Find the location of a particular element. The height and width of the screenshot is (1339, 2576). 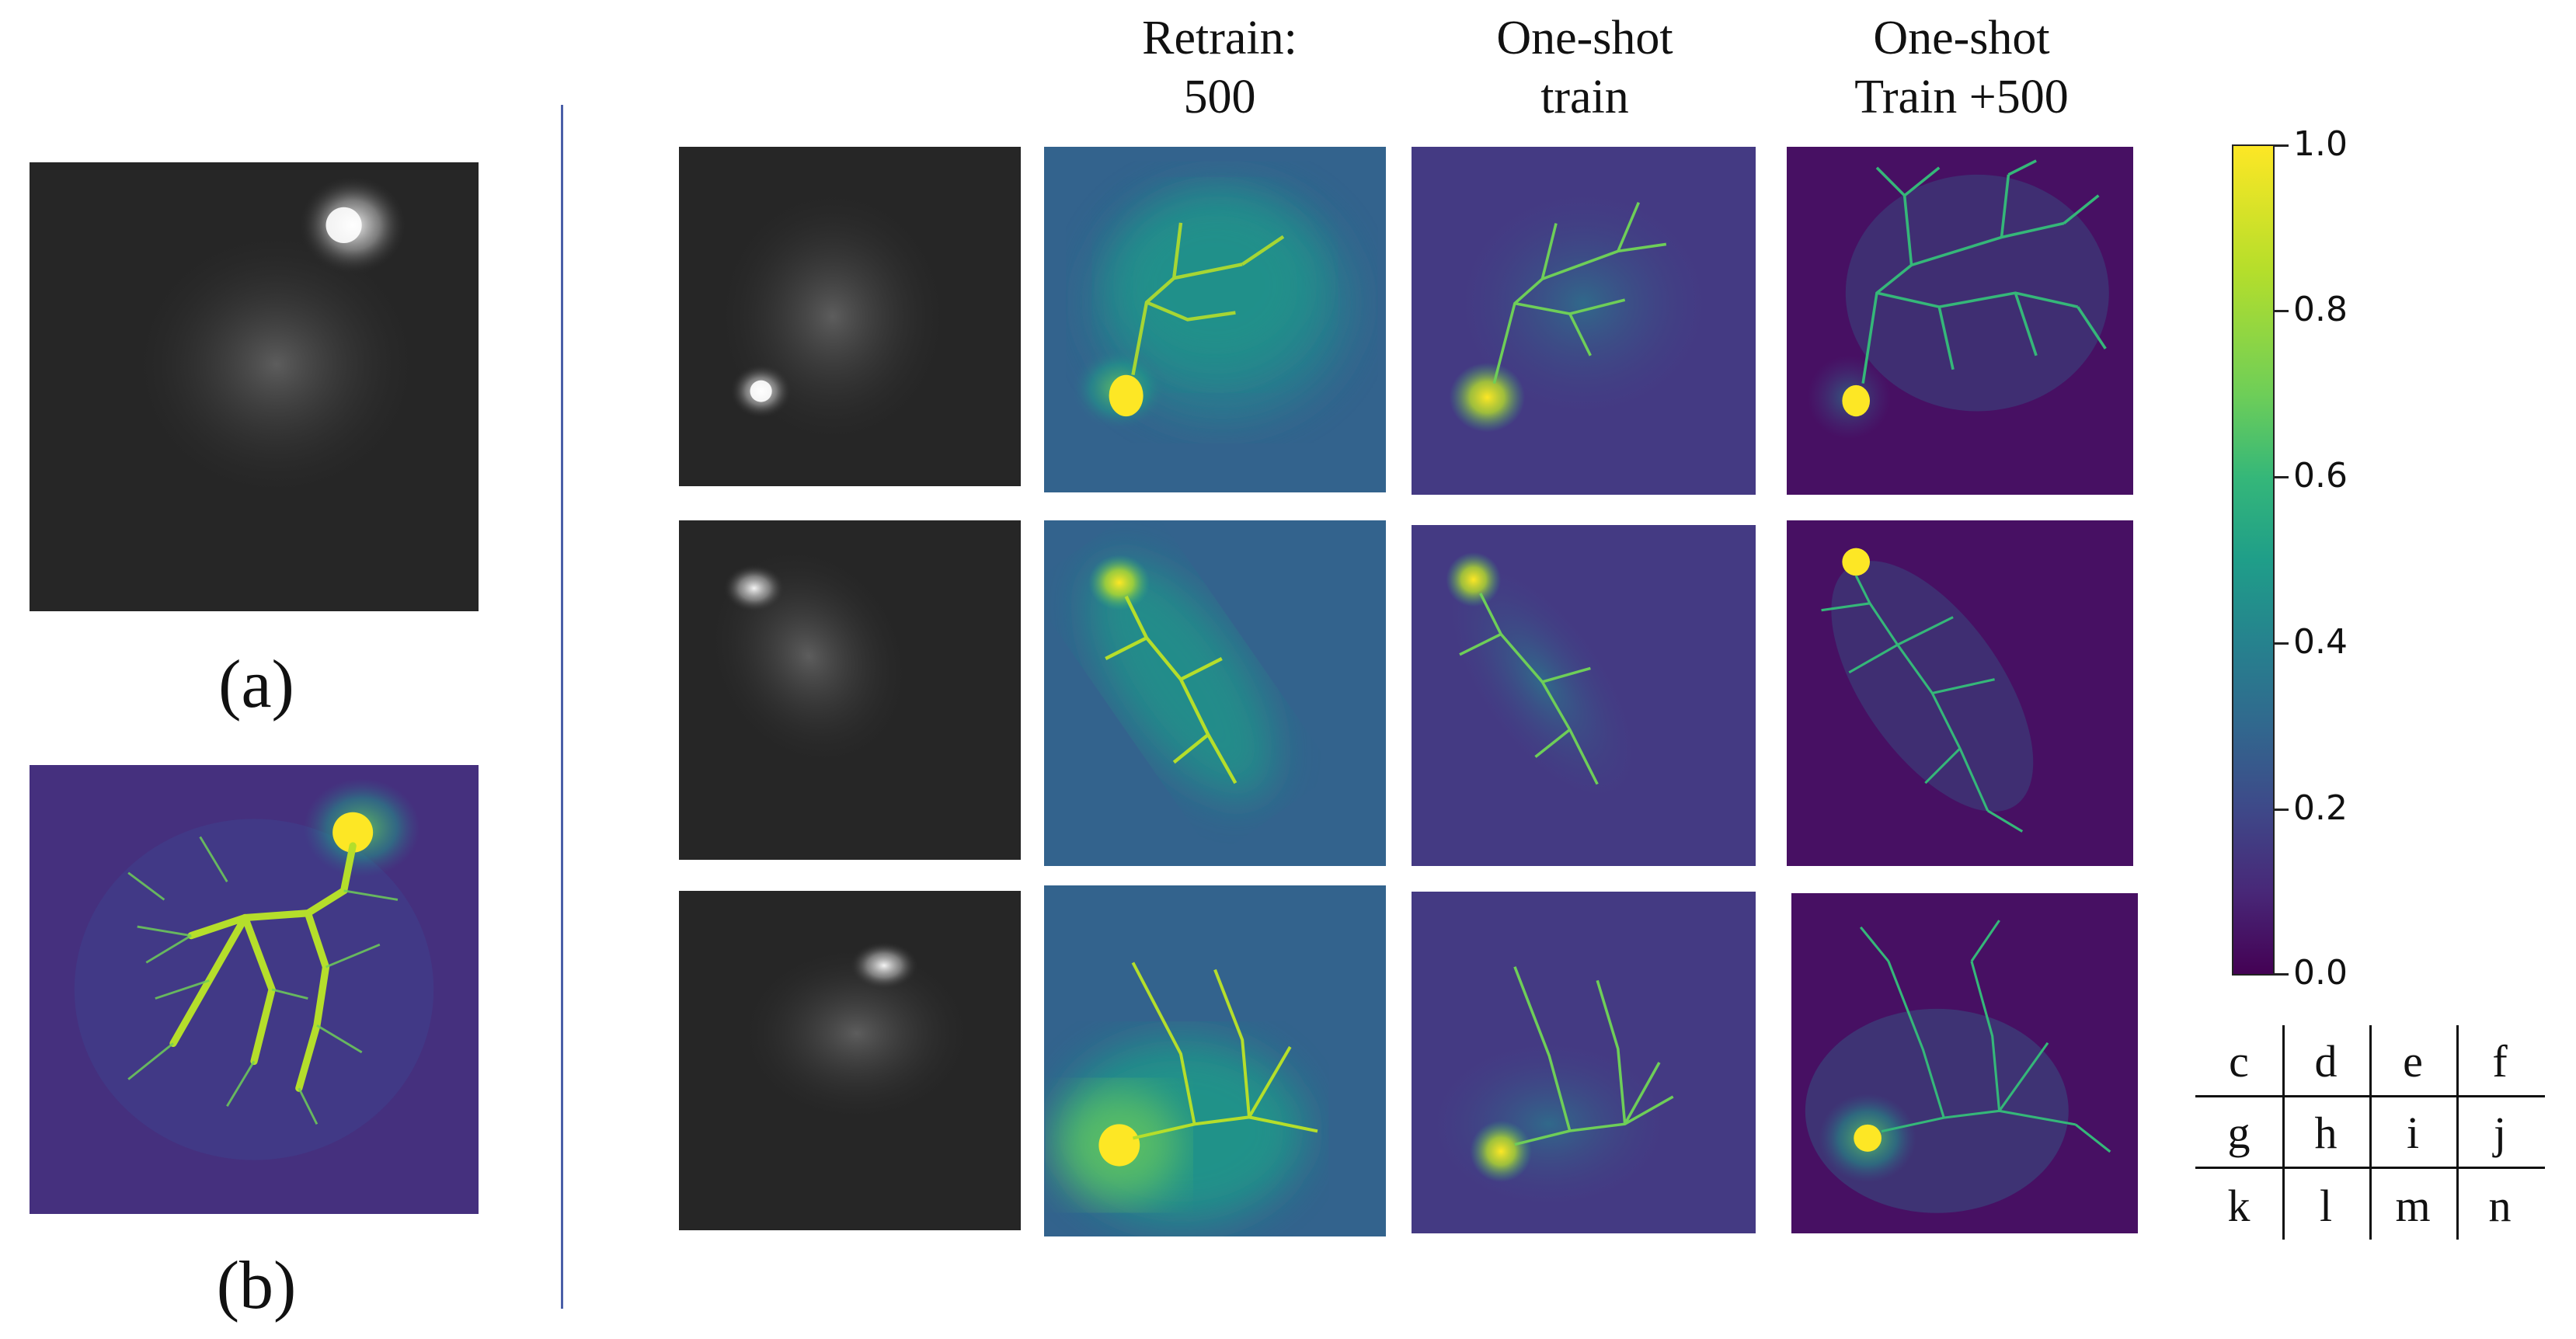

colorbar-tick-label: 0.2 is located at coordinates (2320, 808).